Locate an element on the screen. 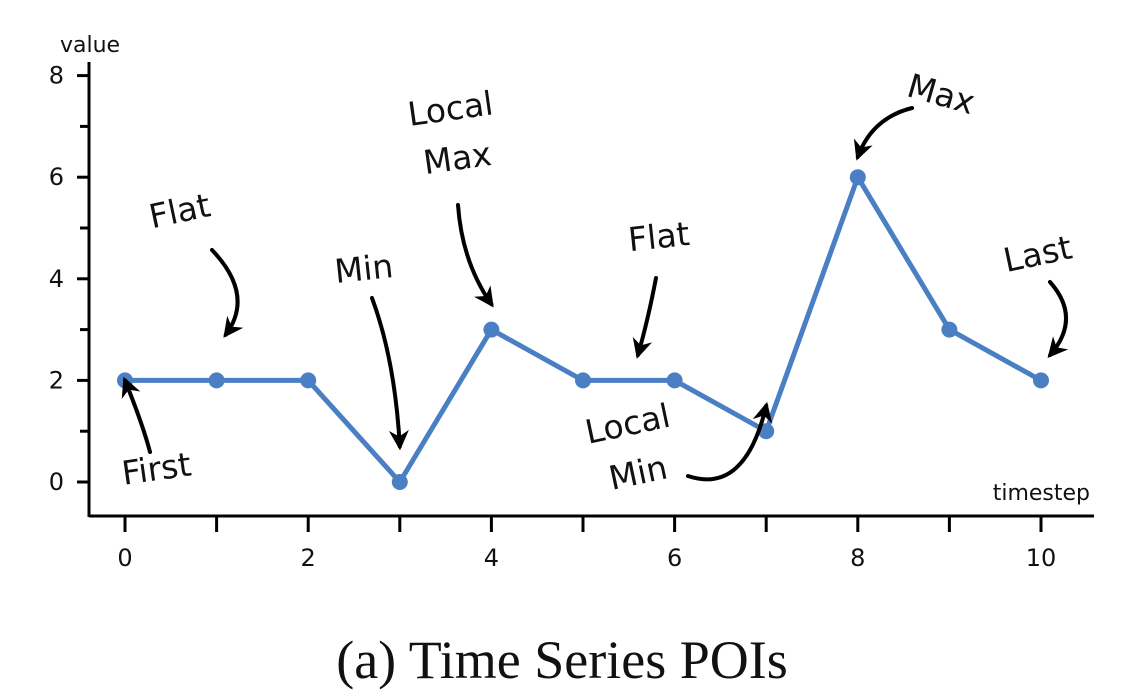 This screenshot has height=698, width=1124. y-axis: 0 2 4 6 8 value is located at coordinates (84, 275).